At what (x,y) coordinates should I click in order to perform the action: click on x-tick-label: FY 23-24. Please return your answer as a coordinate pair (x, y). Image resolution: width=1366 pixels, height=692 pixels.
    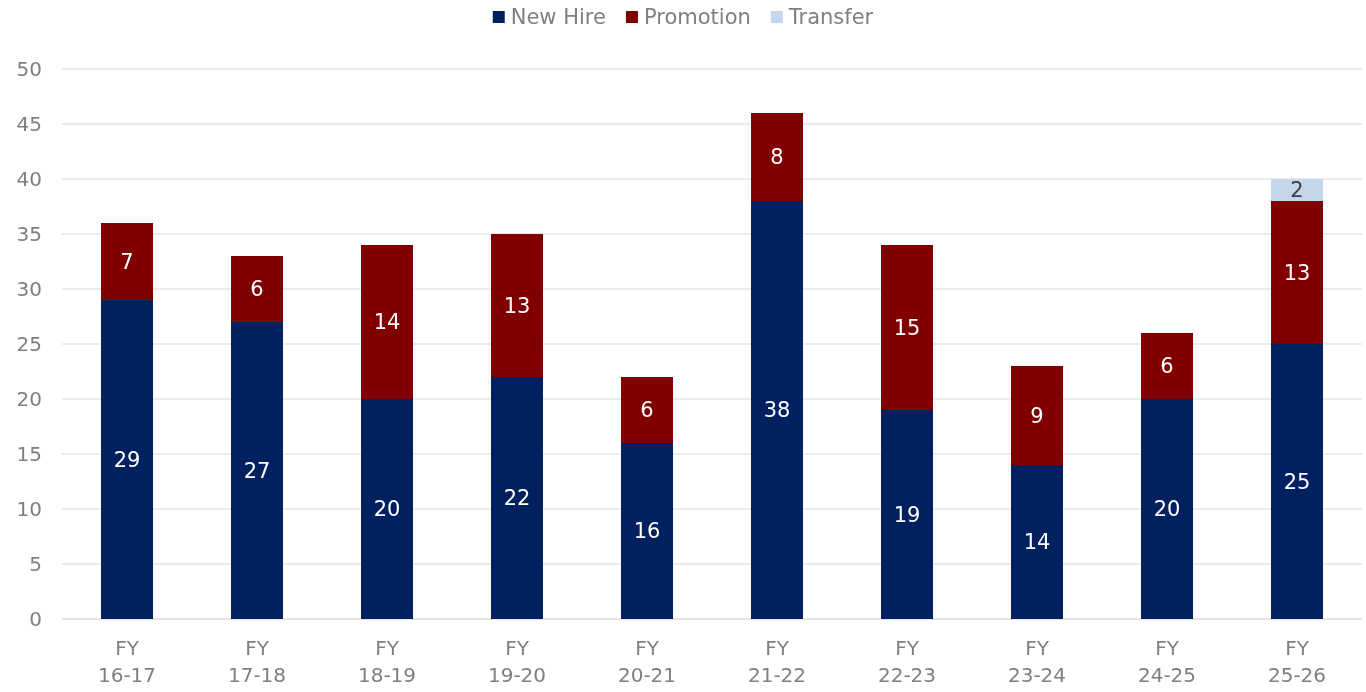
    Looking at the image, I should click on (1037, 661).